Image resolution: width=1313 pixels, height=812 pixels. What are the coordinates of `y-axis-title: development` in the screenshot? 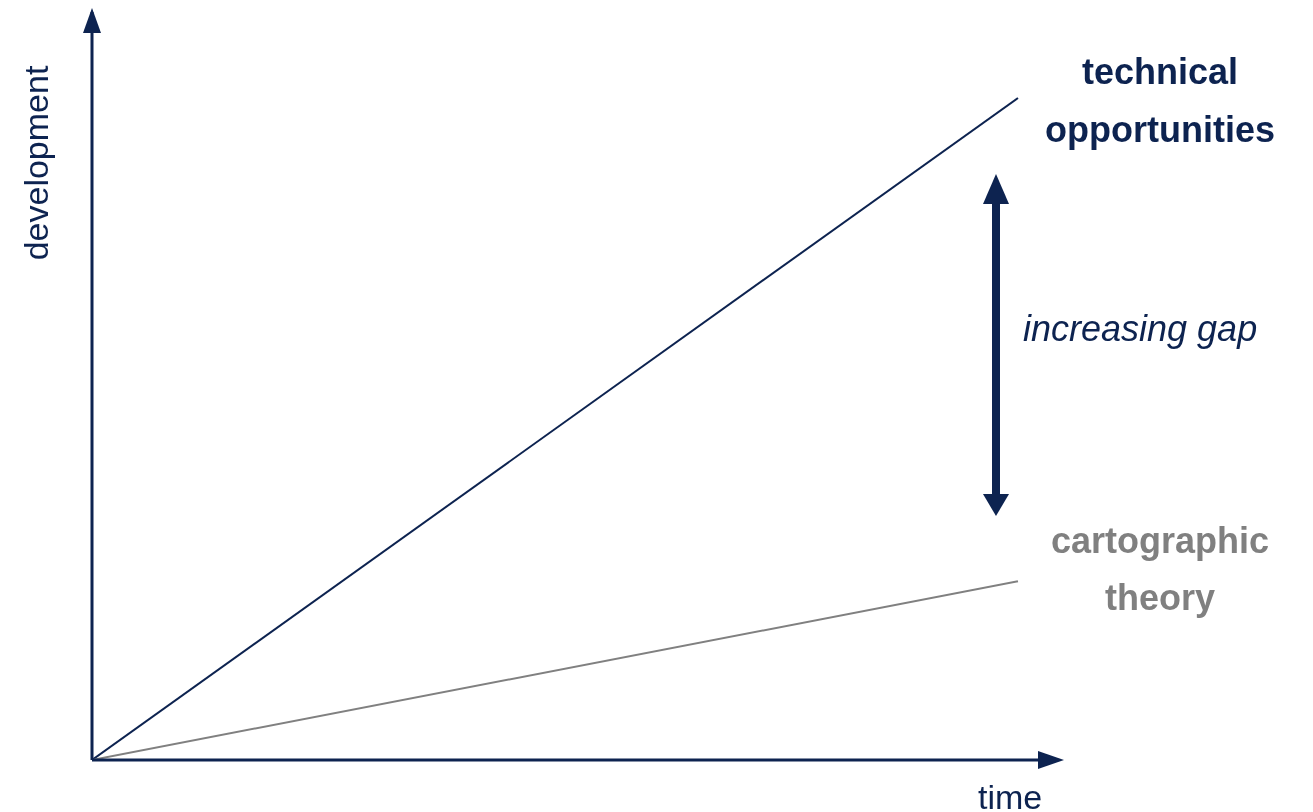 It's located at (36, 163).